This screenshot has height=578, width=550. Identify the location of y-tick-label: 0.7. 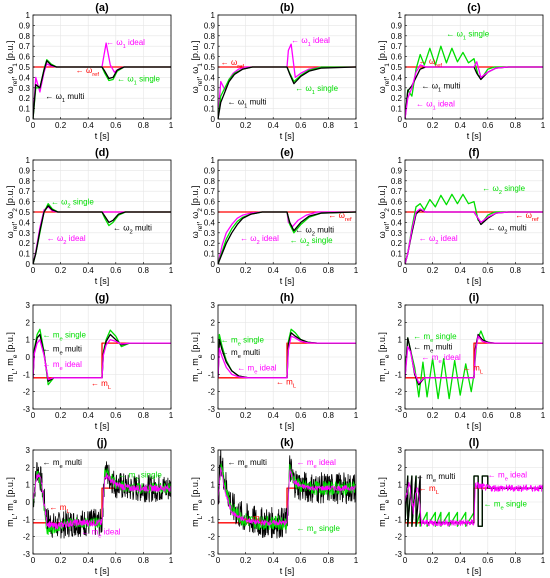
(210, 46).